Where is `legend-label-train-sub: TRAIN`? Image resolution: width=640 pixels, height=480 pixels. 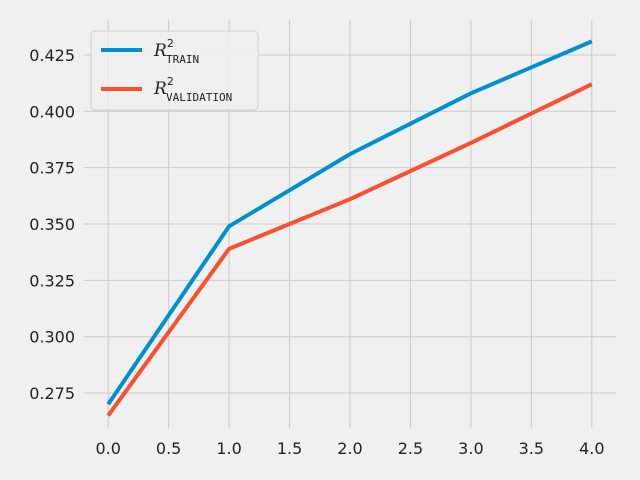 legend-label-train-sub: TRAIN is located at coordinates (182, 59).